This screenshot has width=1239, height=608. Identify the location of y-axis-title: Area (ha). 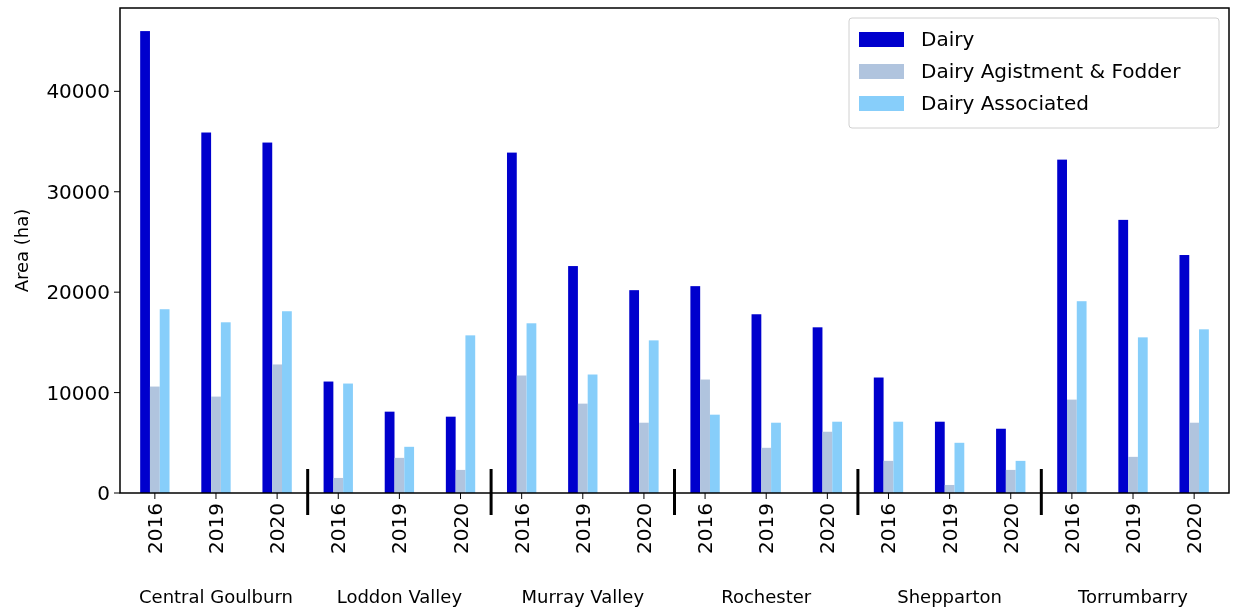
(21, 250).